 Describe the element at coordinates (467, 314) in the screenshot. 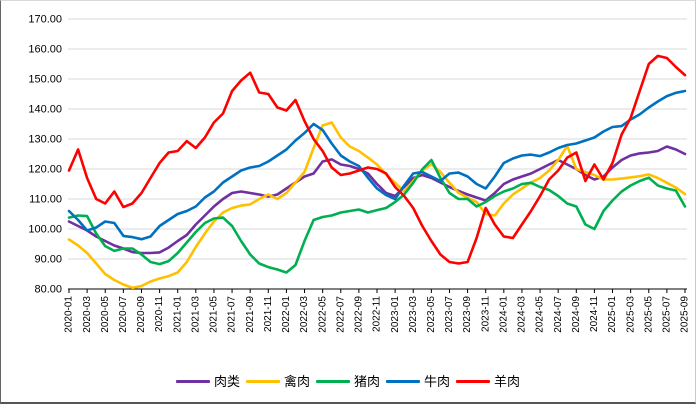

I see `x-tick-label: 2023-09` at that location.